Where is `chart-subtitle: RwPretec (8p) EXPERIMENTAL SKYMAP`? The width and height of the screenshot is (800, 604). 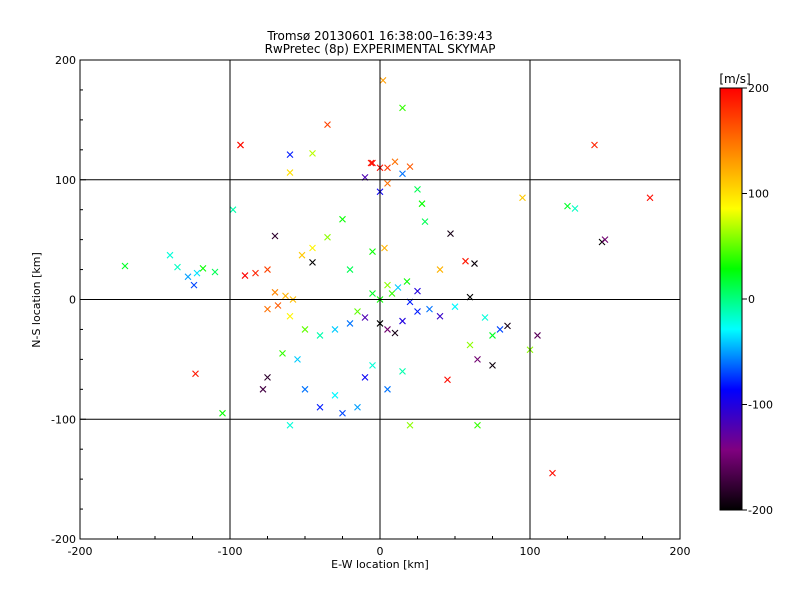
chart-subtitle: RwPretec (8p) EXPERIMENTAL SKYMAP is located at coordinates (380, 49).